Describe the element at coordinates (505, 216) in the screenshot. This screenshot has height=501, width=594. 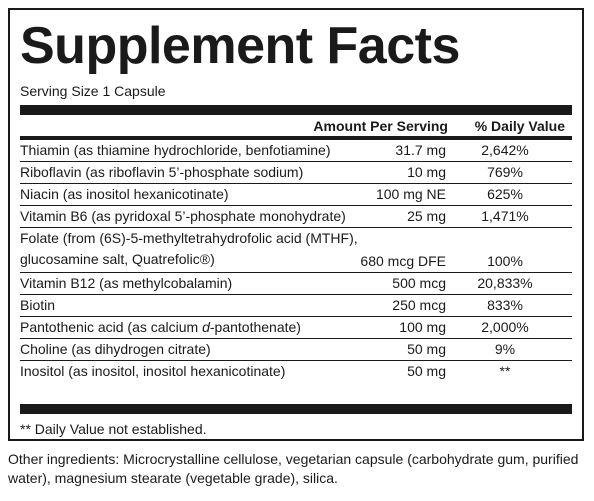
I see `nutrient-daily-value: 1,471%` at that location.